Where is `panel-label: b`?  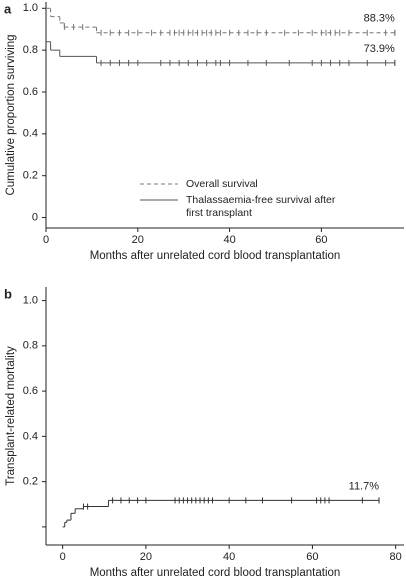
panel-label: b is located at coordinates (8, 293).